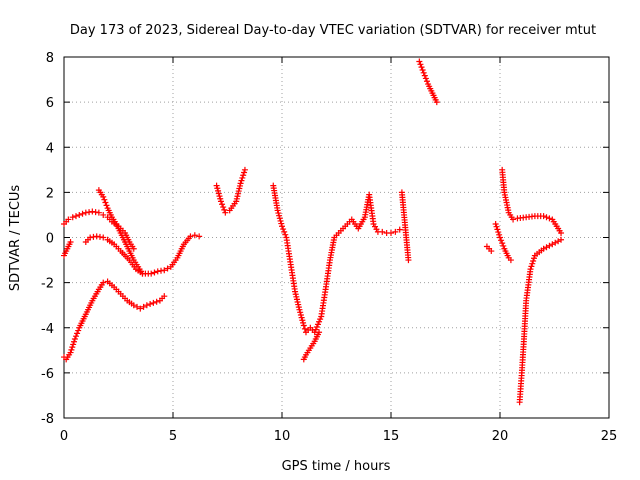 This screenshot has height=480, width=640. What do you see at coordinates (500, 436) in the screenshot?
I see `x-tick-label: 20` at bounding box center [500, 436].